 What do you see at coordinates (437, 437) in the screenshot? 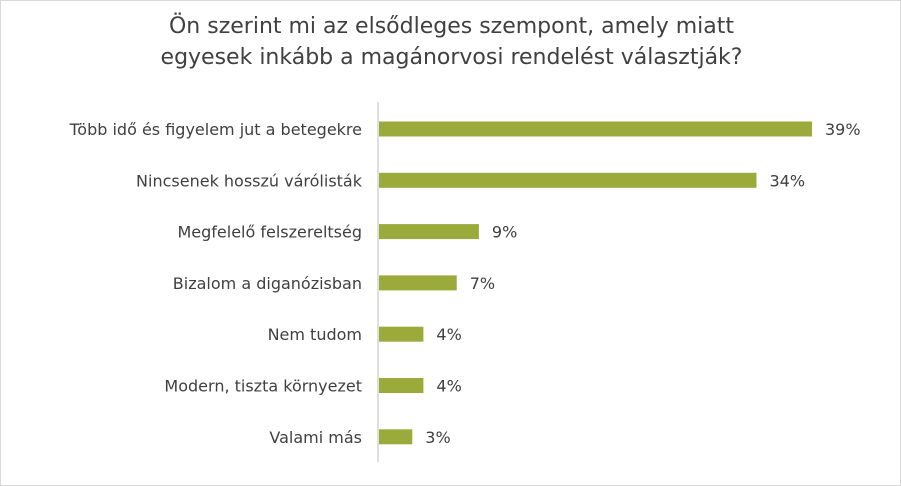
I see `value-label: 3%` at bounding box center [437, 437].